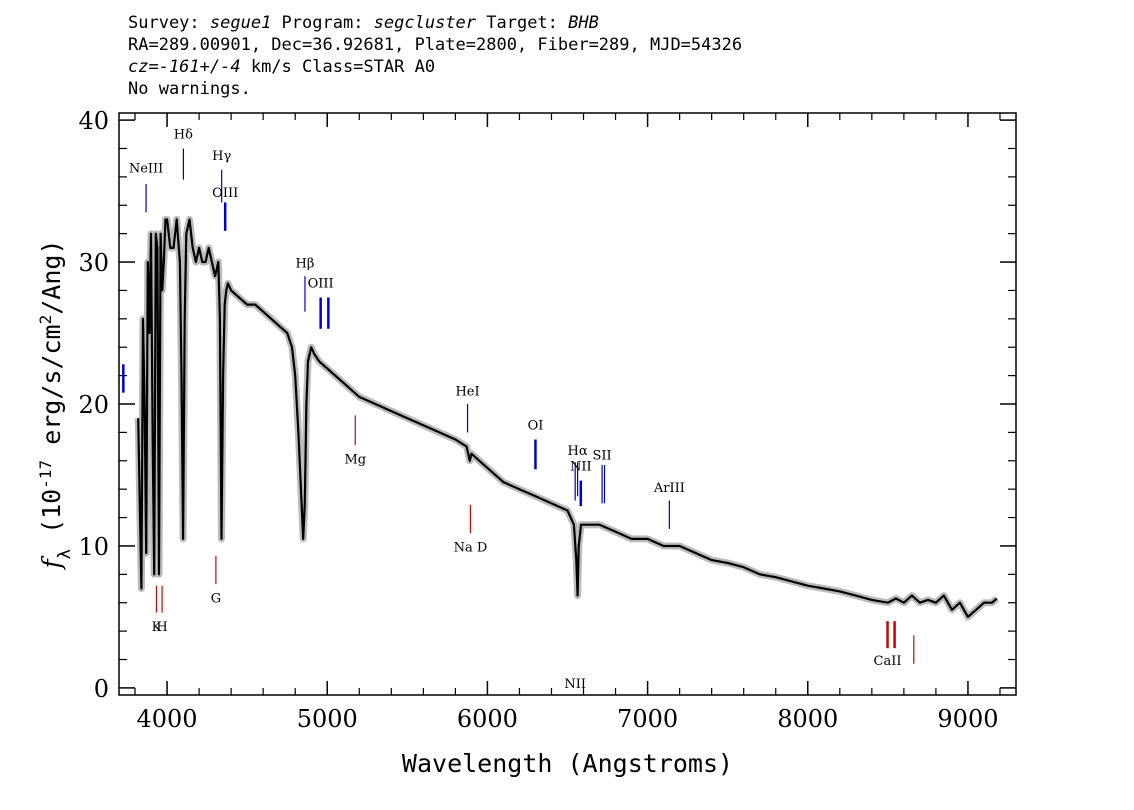  Describe the element at coordinates (888, 661) in the screenshot. I see `line-marker-label: CaII` at that location.